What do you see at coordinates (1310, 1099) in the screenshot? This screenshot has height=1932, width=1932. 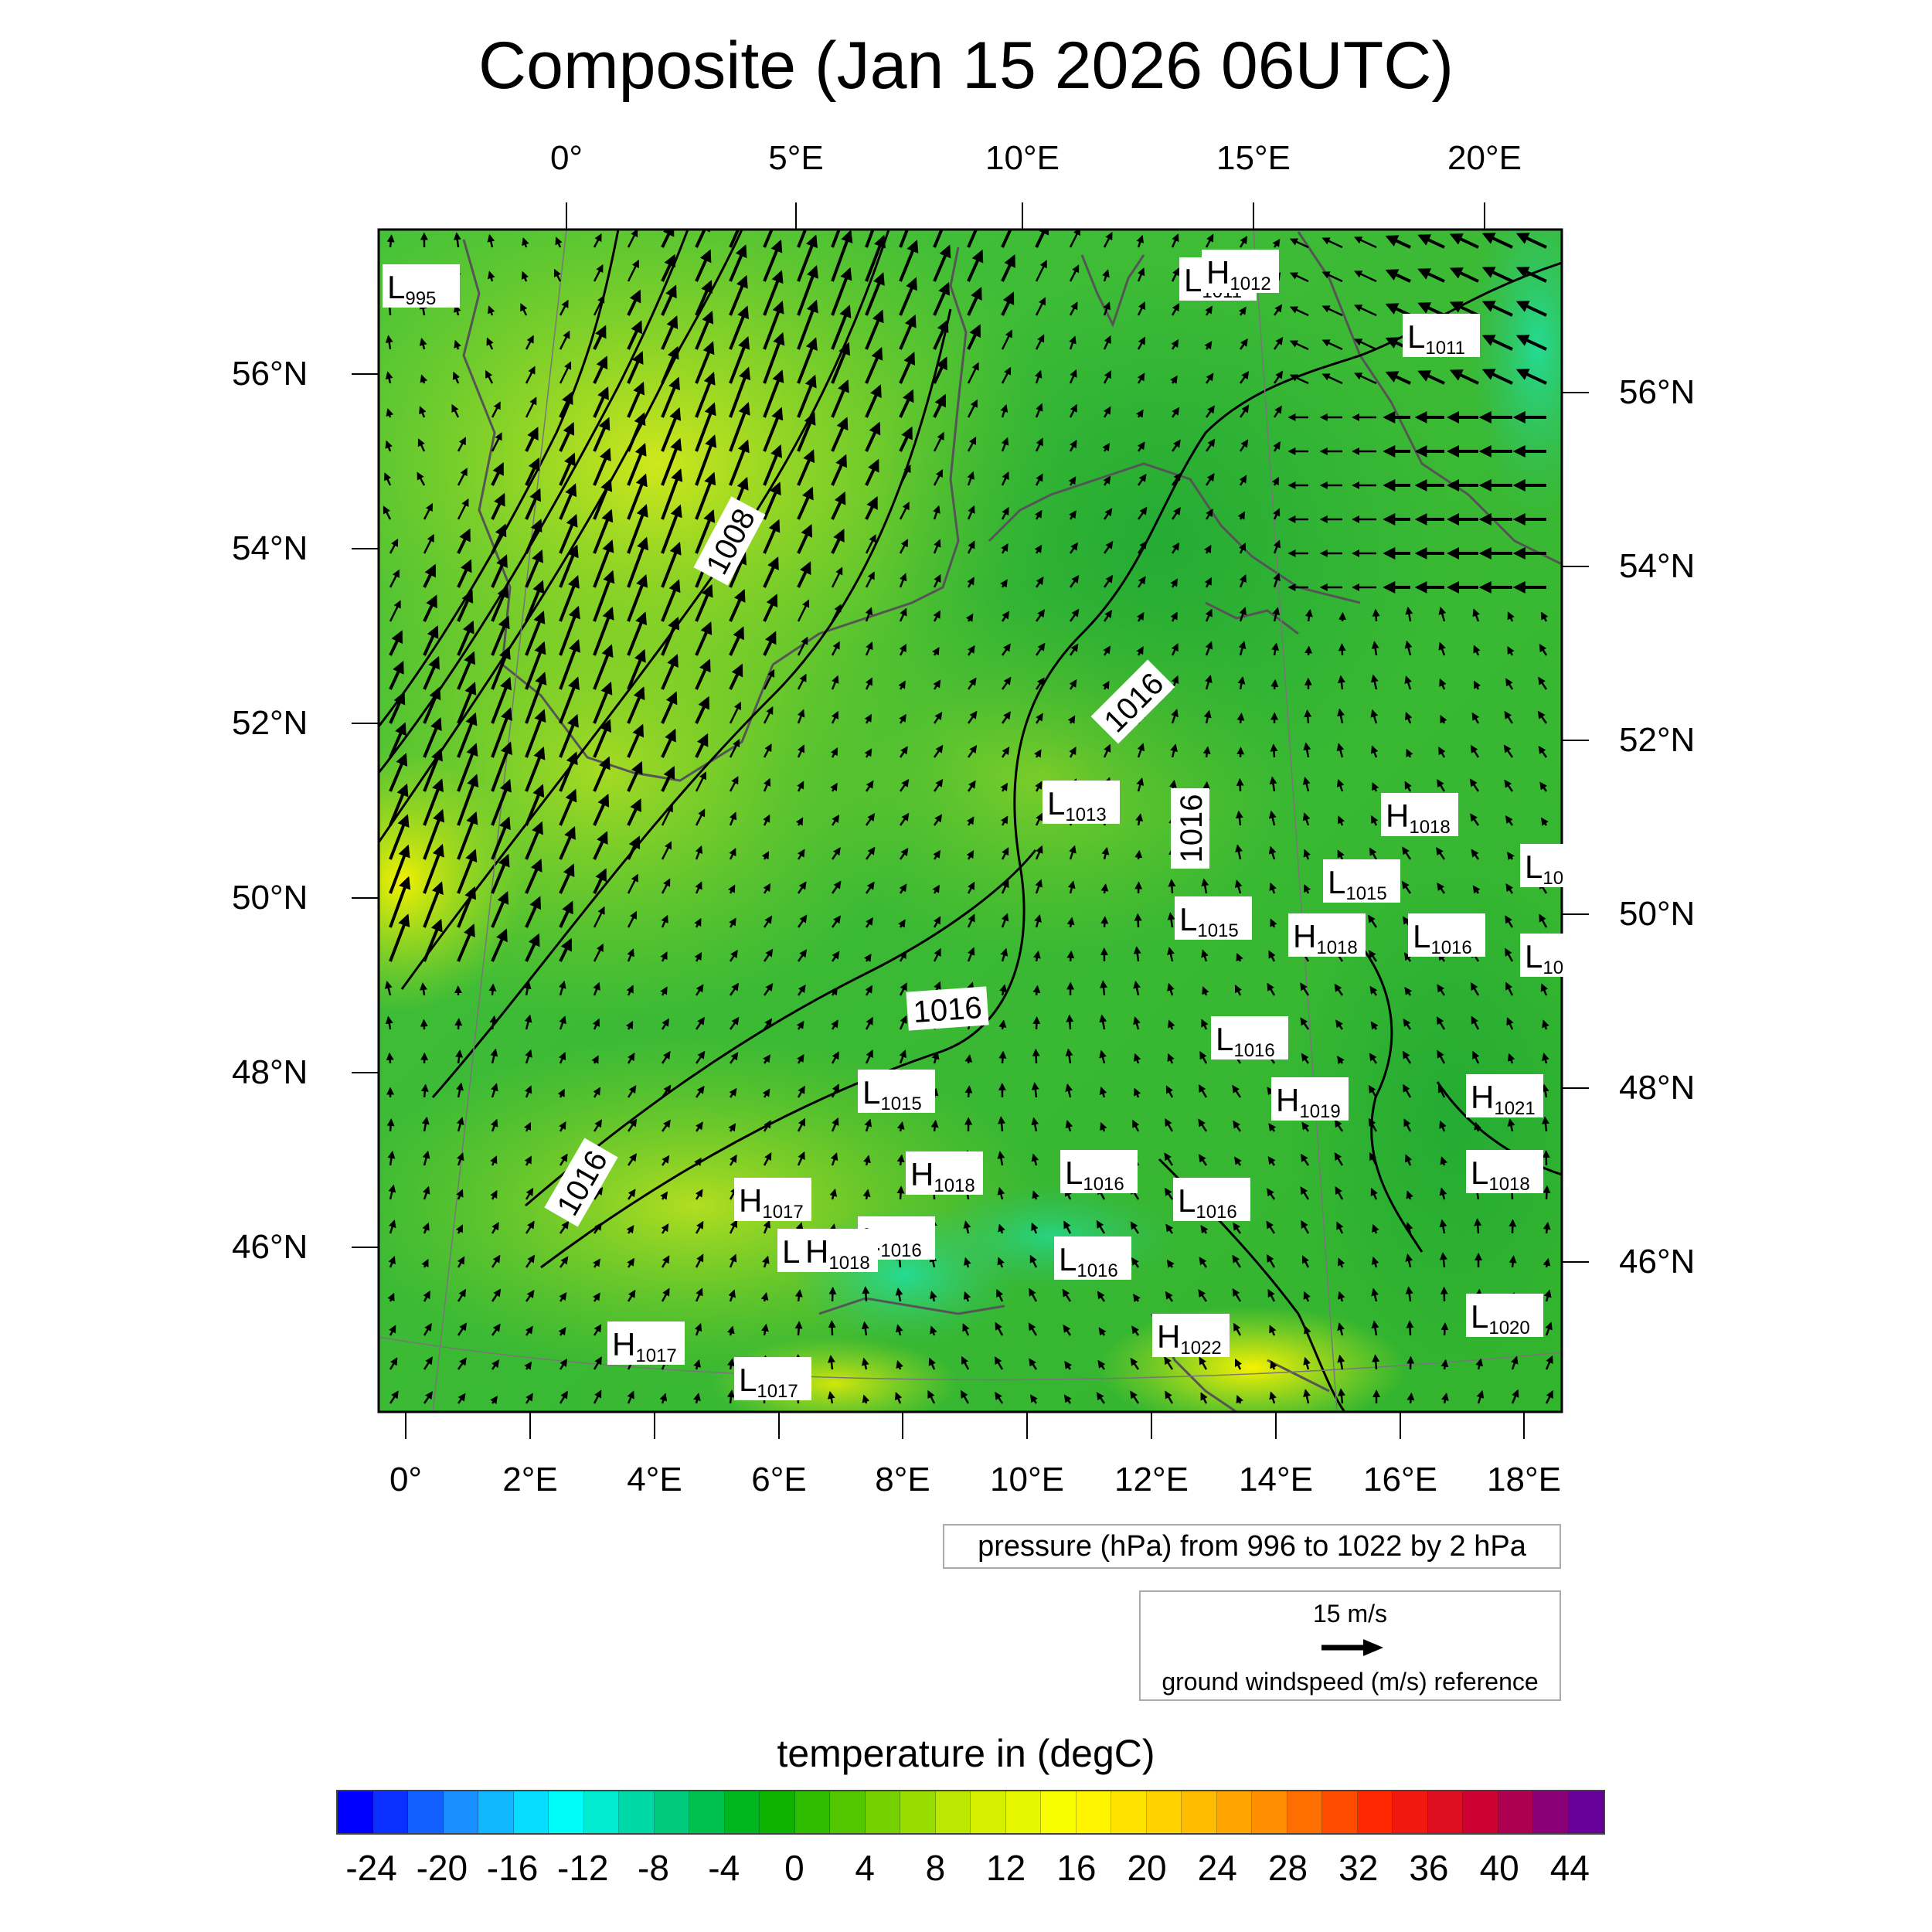 I see `pressure-system-high: H1019` at bounding box center [1310, 1099].